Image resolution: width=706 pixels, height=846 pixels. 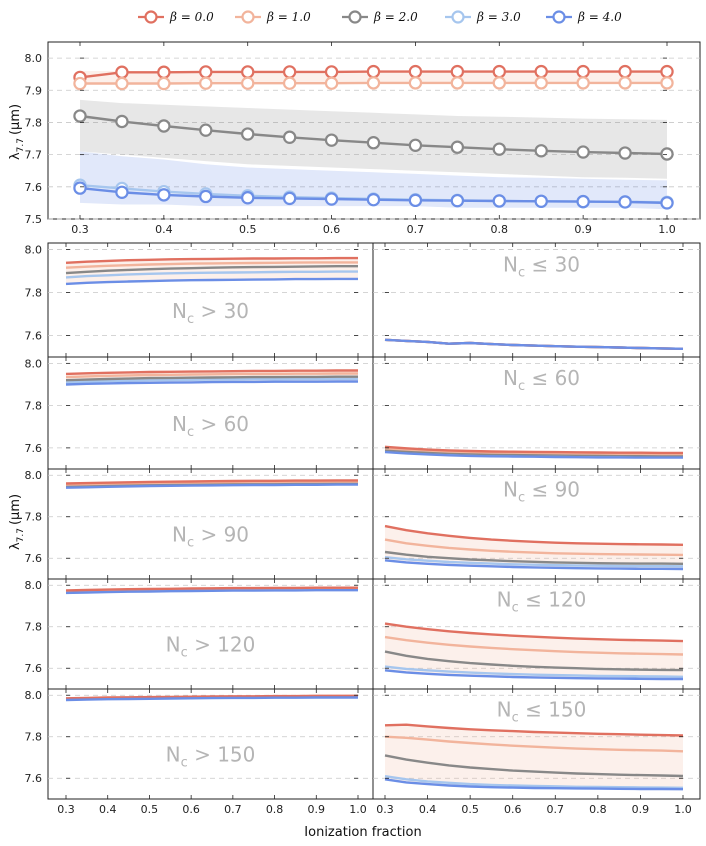 What do you see at coordinates (176, 17) in the screenshot?
I see `legend-item: β = 0.0` at bounding box center [176, 17].